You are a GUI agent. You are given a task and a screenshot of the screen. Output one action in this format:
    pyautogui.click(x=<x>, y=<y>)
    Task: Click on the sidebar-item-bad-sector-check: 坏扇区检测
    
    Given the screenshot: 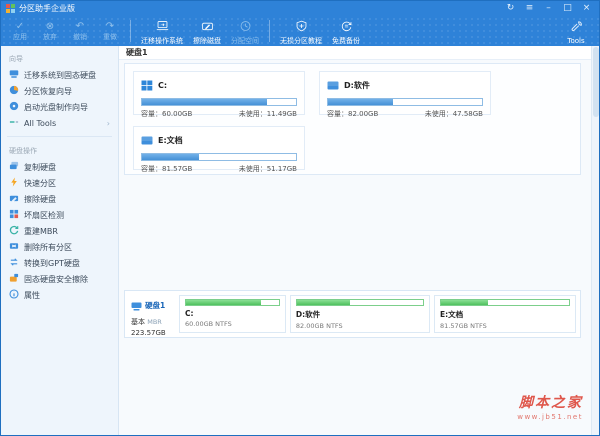 What is the action you would take?
    pyautogui.click(x=59, y=215)
    